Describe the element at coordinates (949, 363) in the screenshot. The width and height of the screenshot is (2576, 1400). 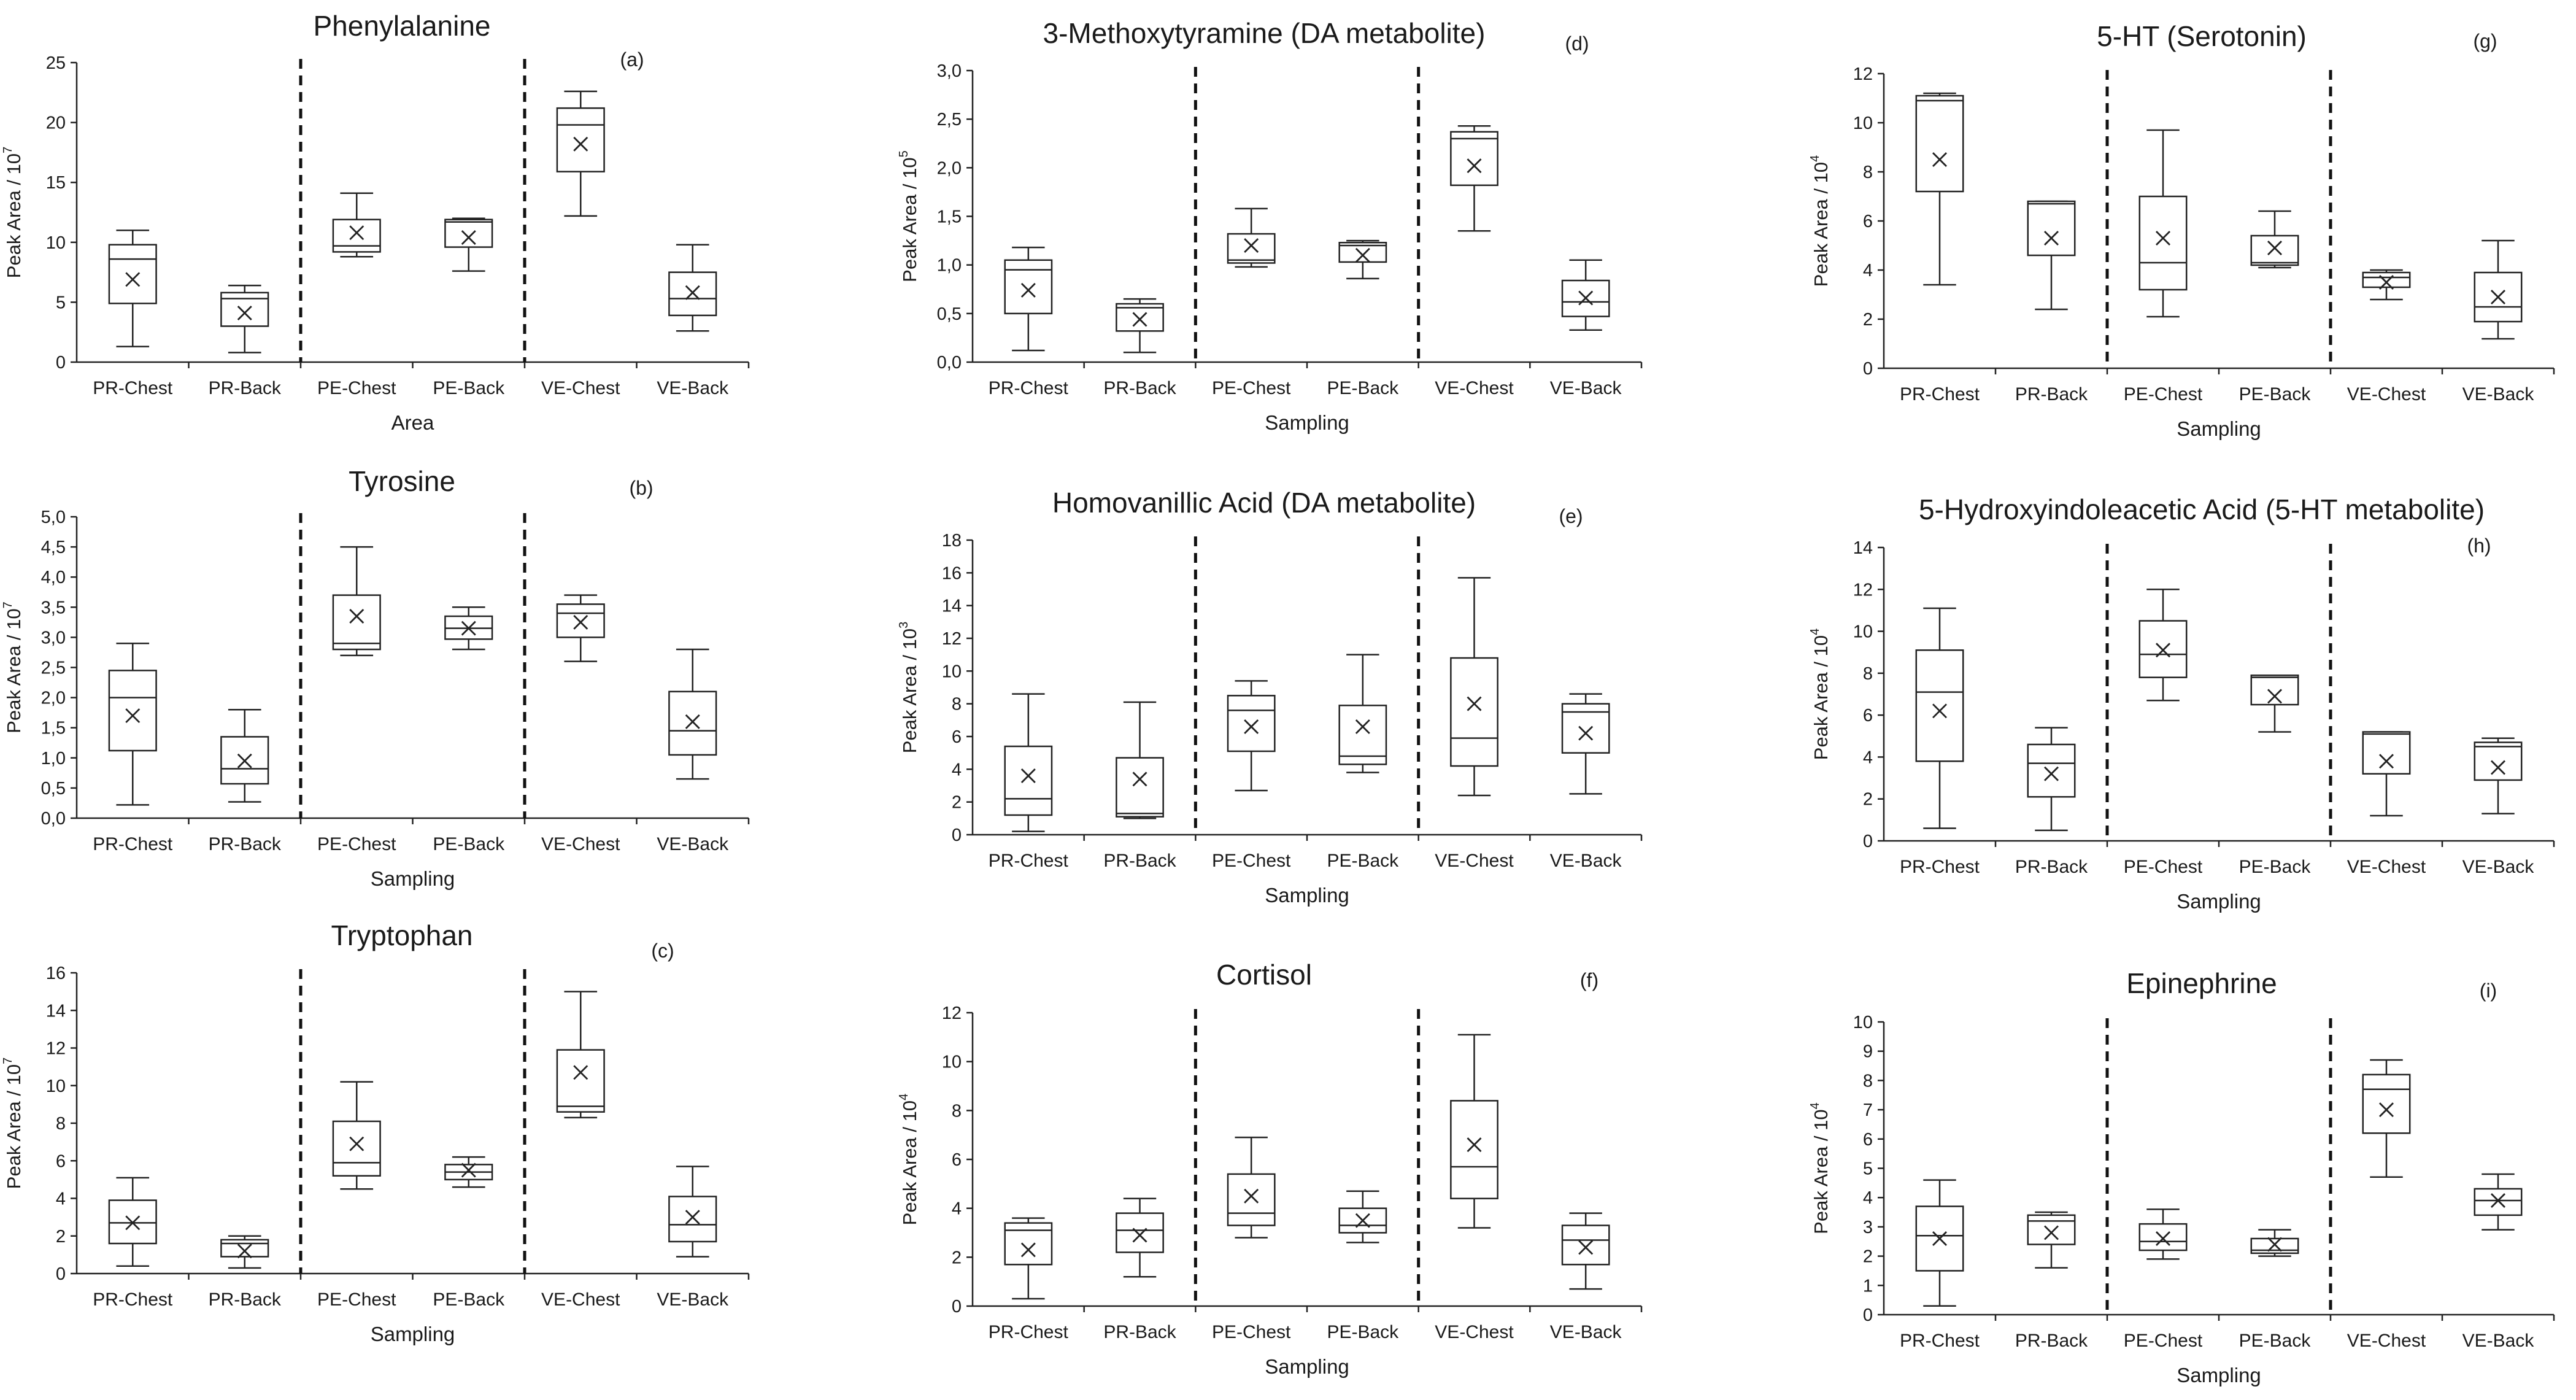
I see `y-tick-label: 0,0` at that location.